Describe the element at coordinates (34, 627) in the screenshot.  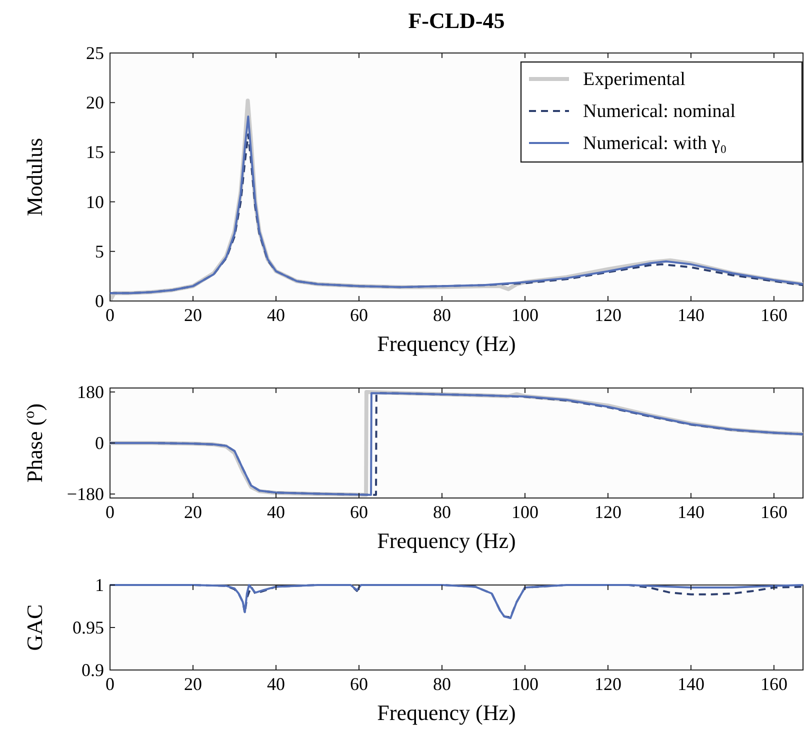
I see `y-axis-title: GAC` at that location.